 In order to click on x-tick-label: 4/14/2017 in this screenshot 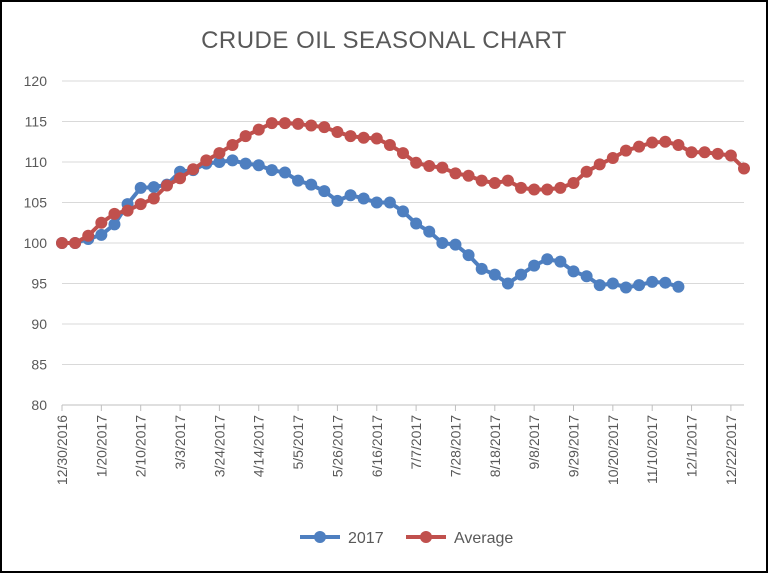, I will do `click(259, 446)`.